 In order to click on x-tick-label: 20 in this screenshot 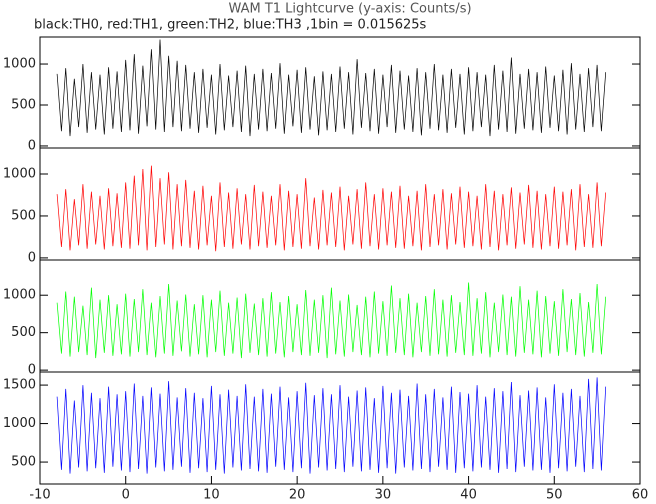, I will do `click(297, 495)`.